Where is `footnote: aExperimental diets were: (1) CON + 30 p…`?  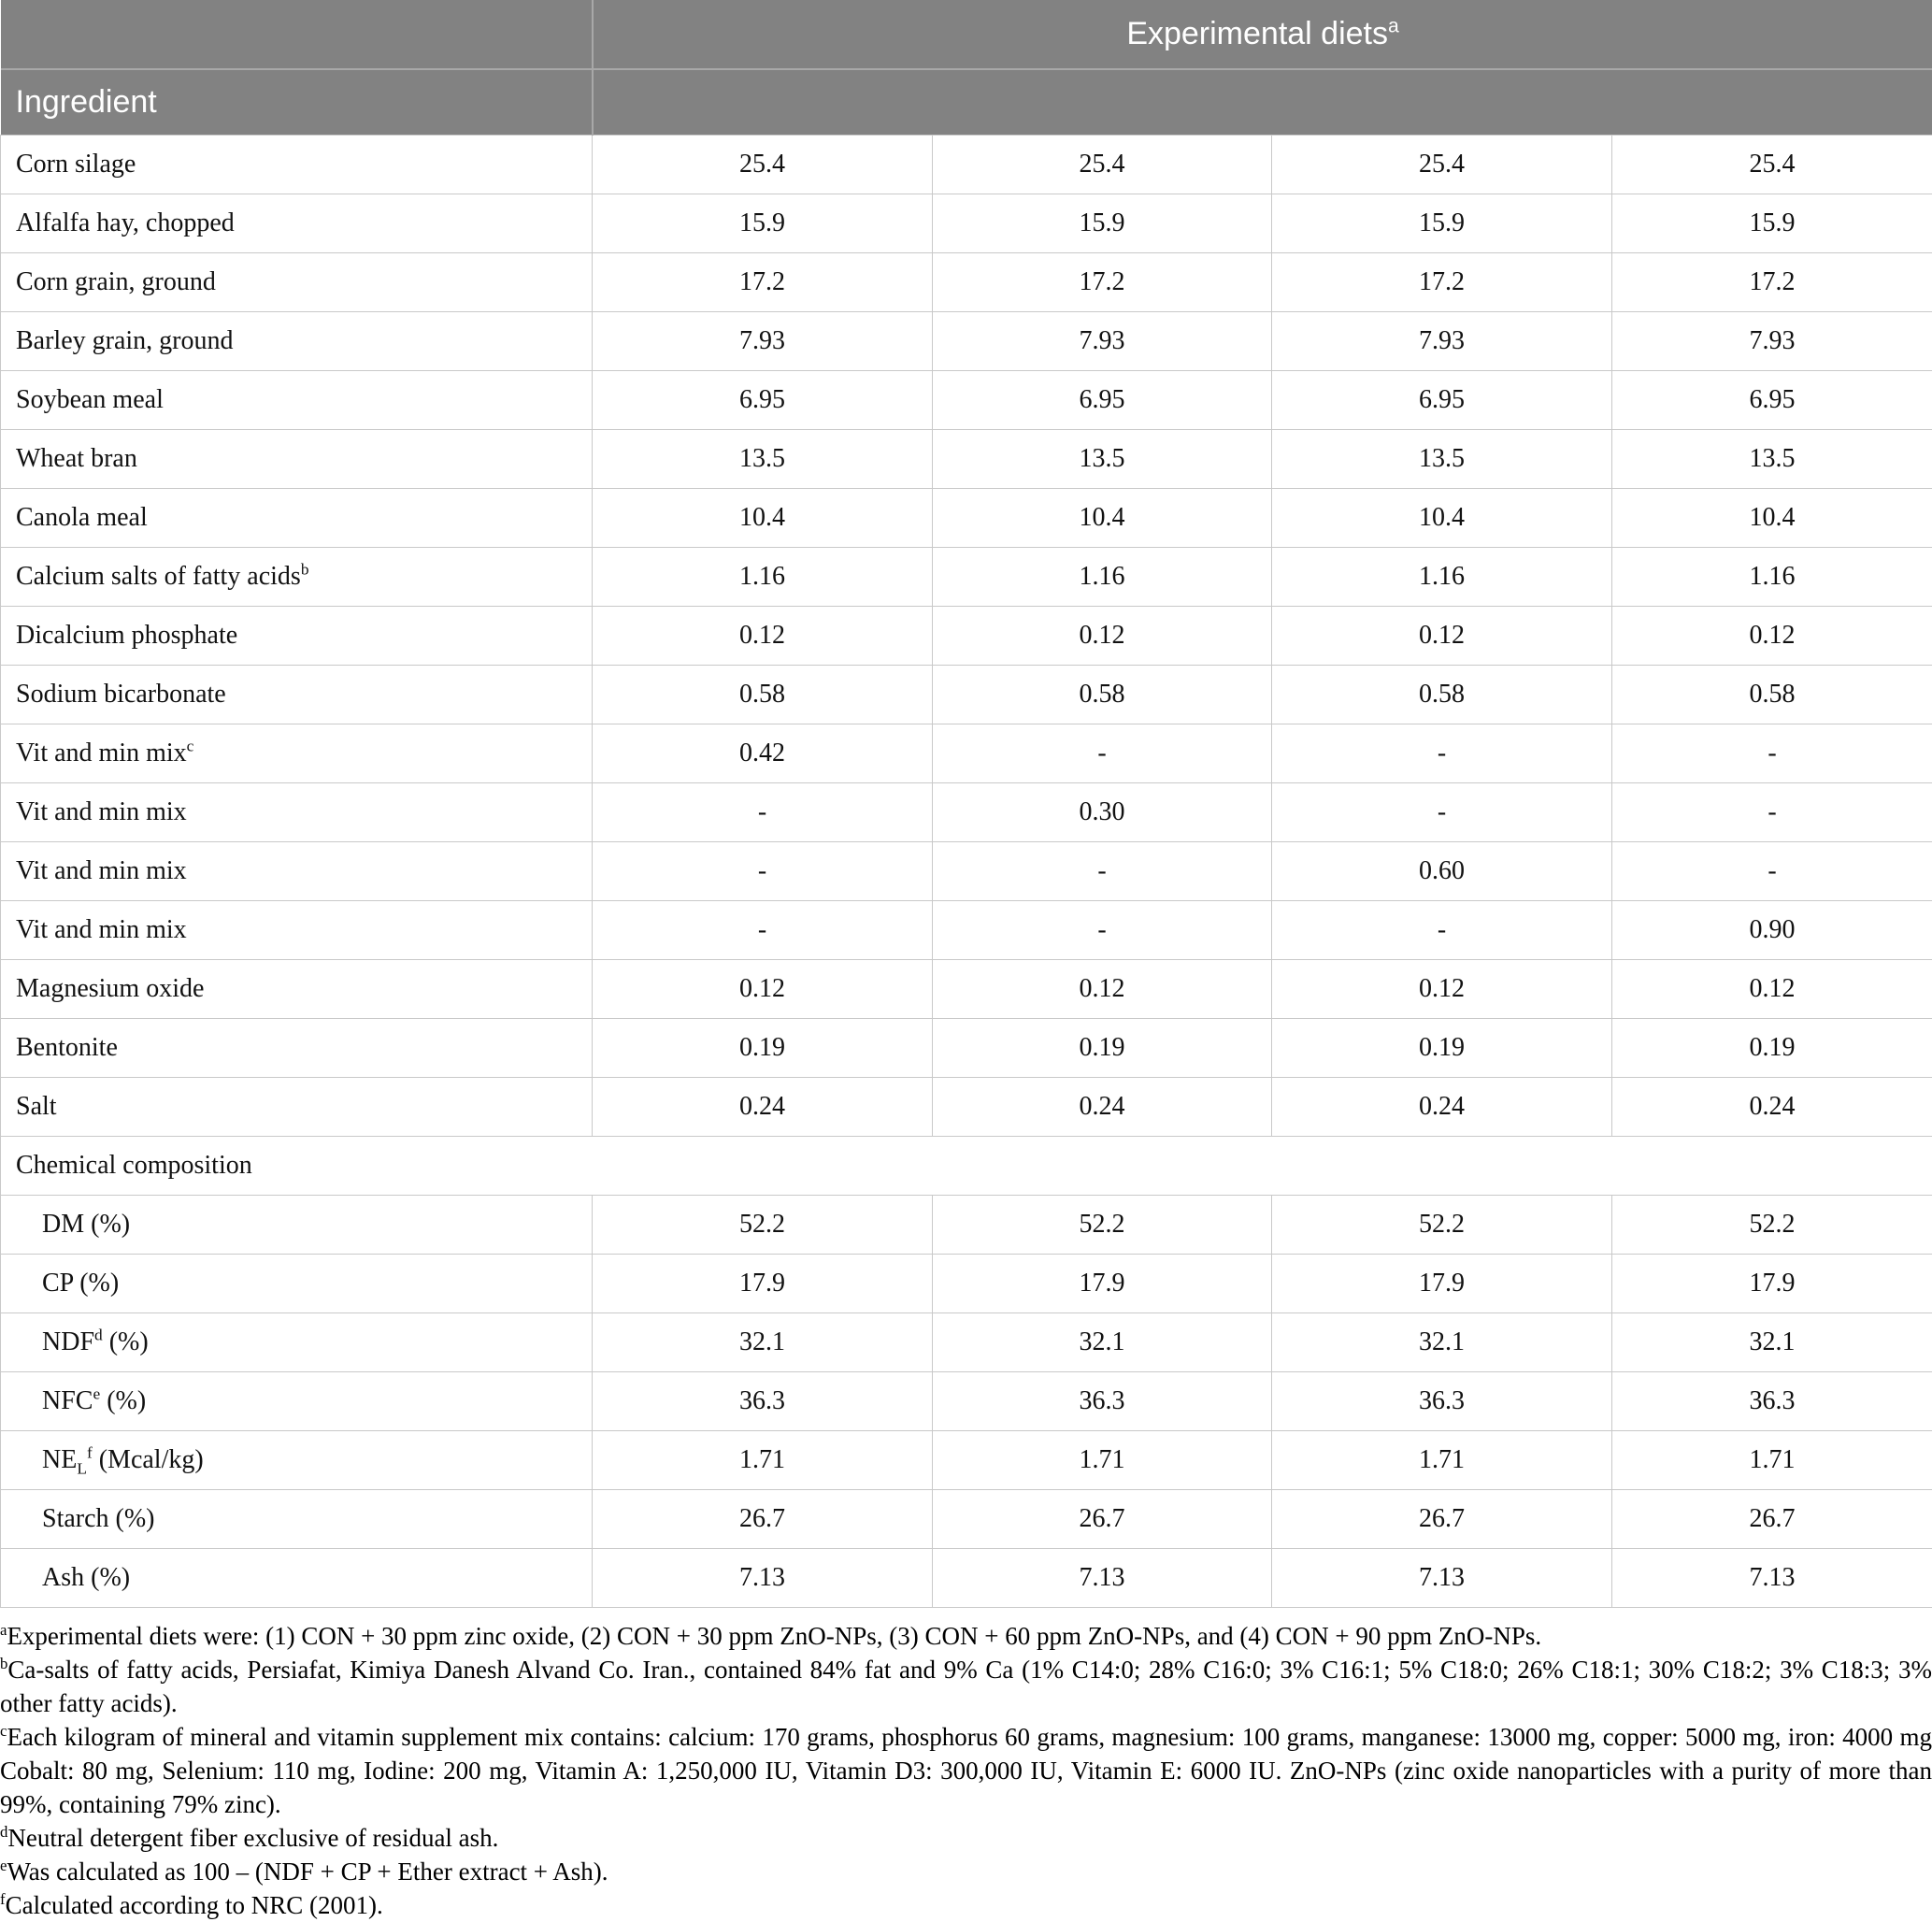
footnote: aExperimental diets were: (1) CON + 30 p… is located at coordinates (966, 1636).